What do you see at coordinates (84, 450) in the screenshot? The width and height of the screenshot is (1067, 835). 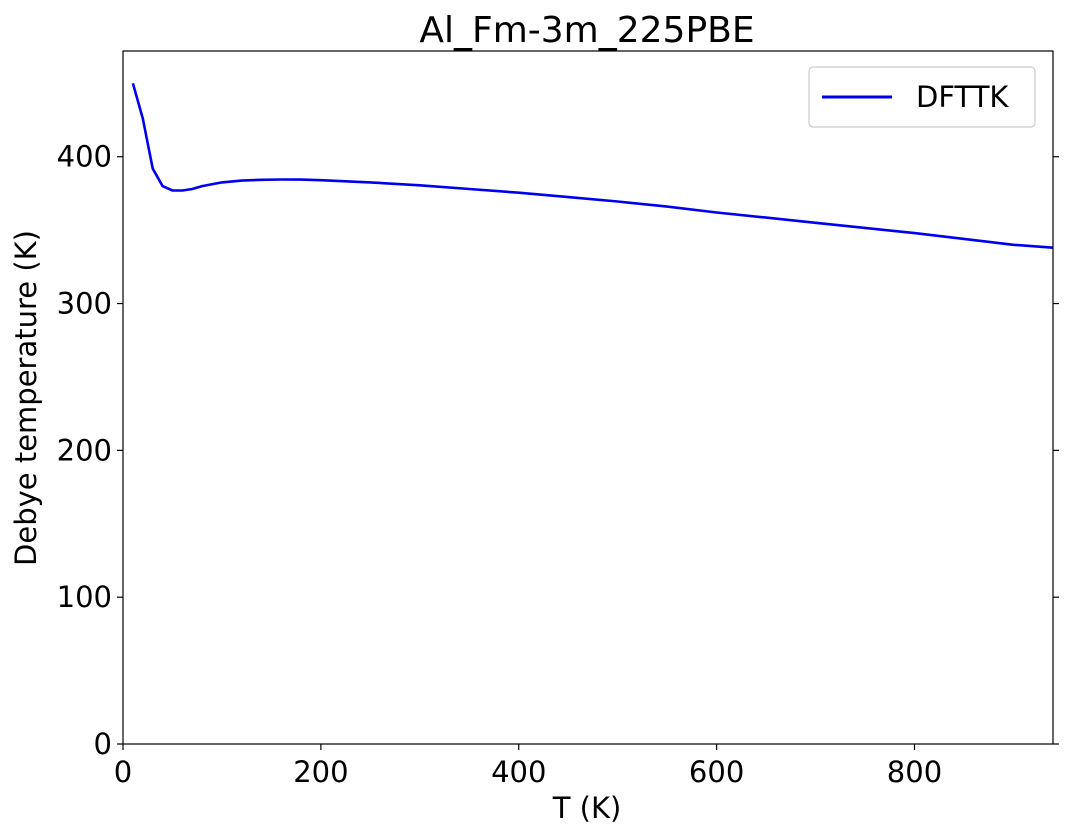 I see `y-tick-label: 200` at bounding box center [84, 450].